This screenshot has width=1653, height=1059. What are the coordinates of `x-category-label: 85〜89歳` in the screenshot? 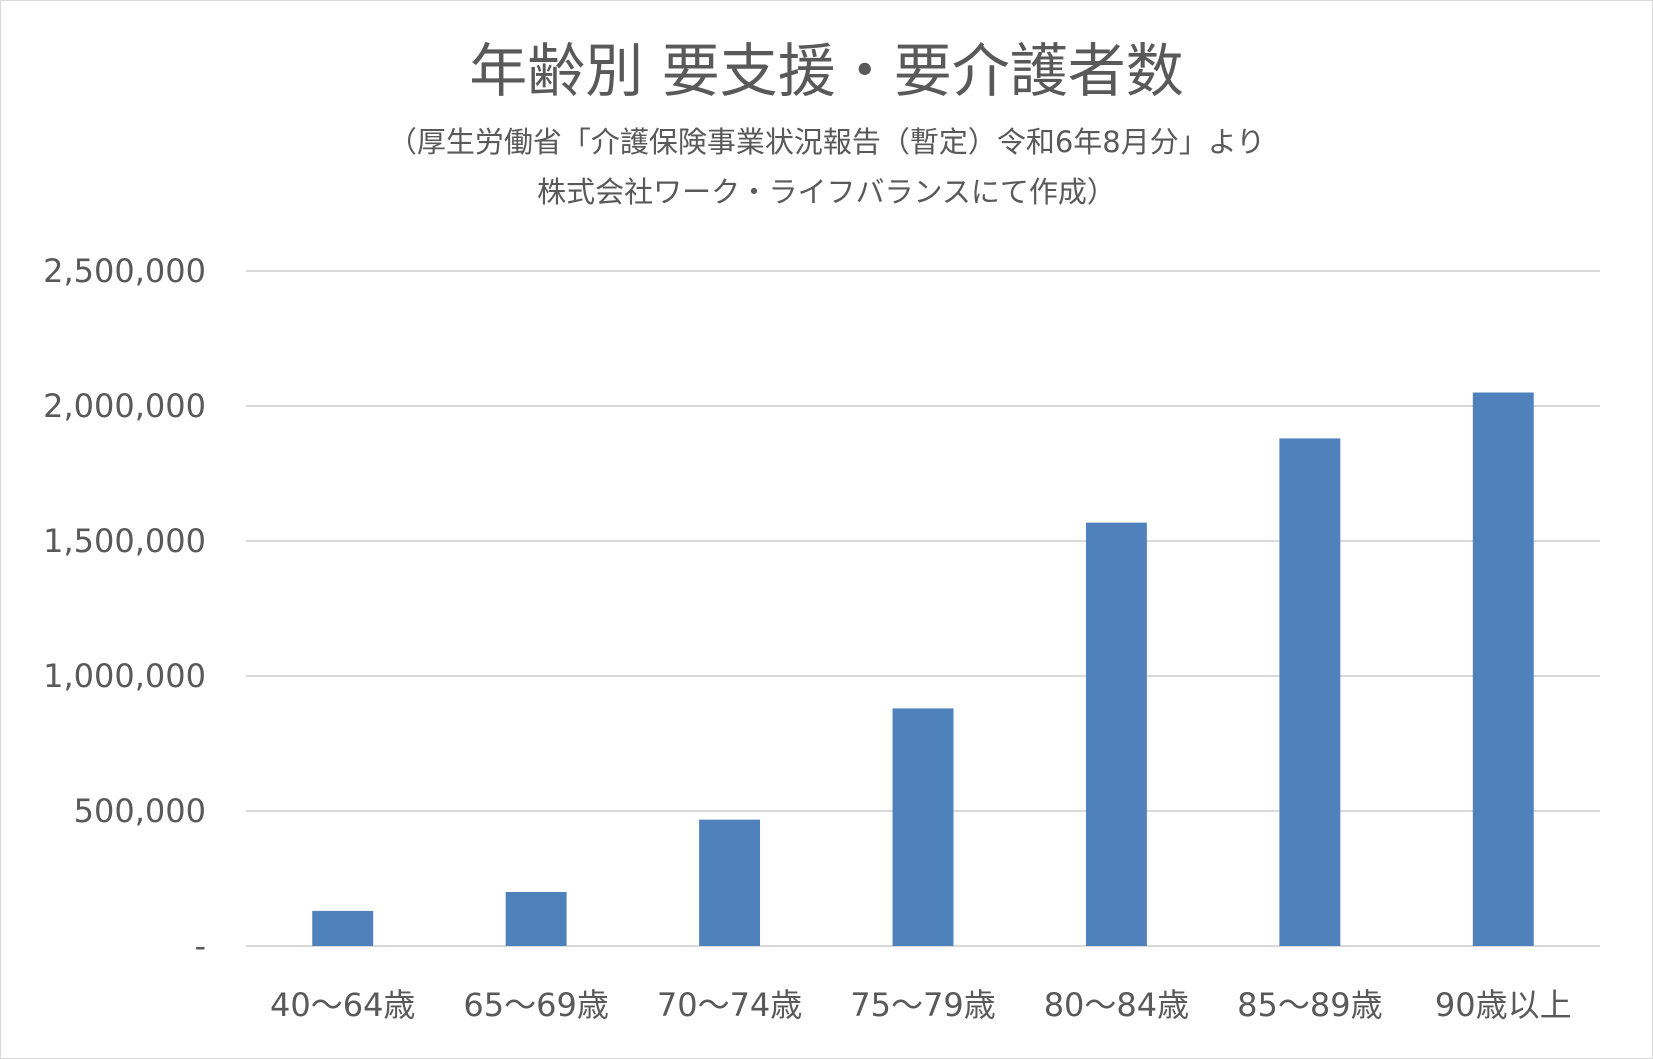 It's located at (1309, 1005).